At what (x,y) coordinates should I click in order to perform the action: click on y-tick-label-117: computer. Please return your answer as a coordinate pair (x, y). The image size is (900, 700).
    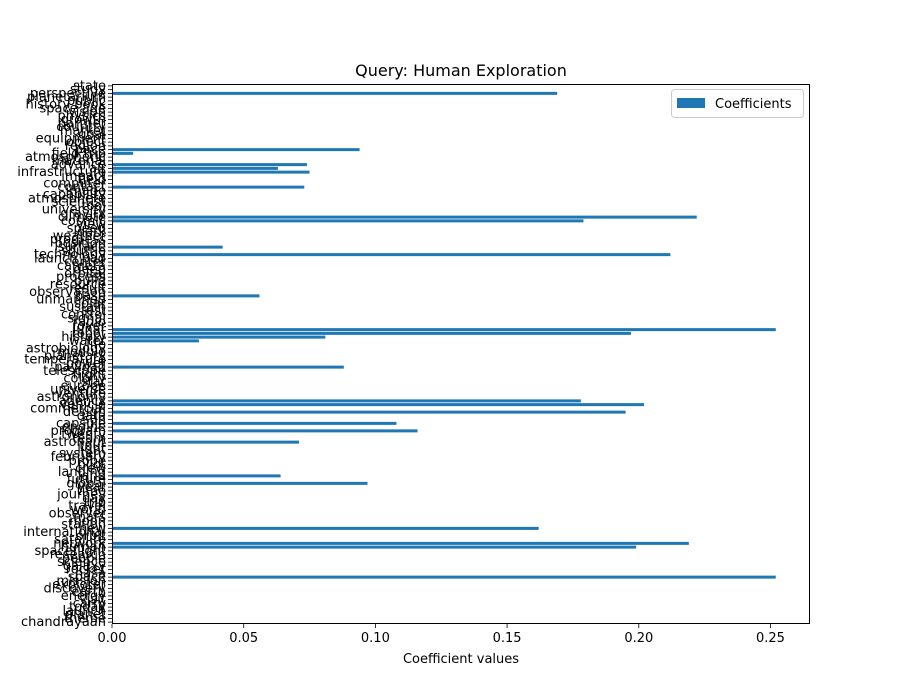
    Looking at the image, I should click on (74, 183).